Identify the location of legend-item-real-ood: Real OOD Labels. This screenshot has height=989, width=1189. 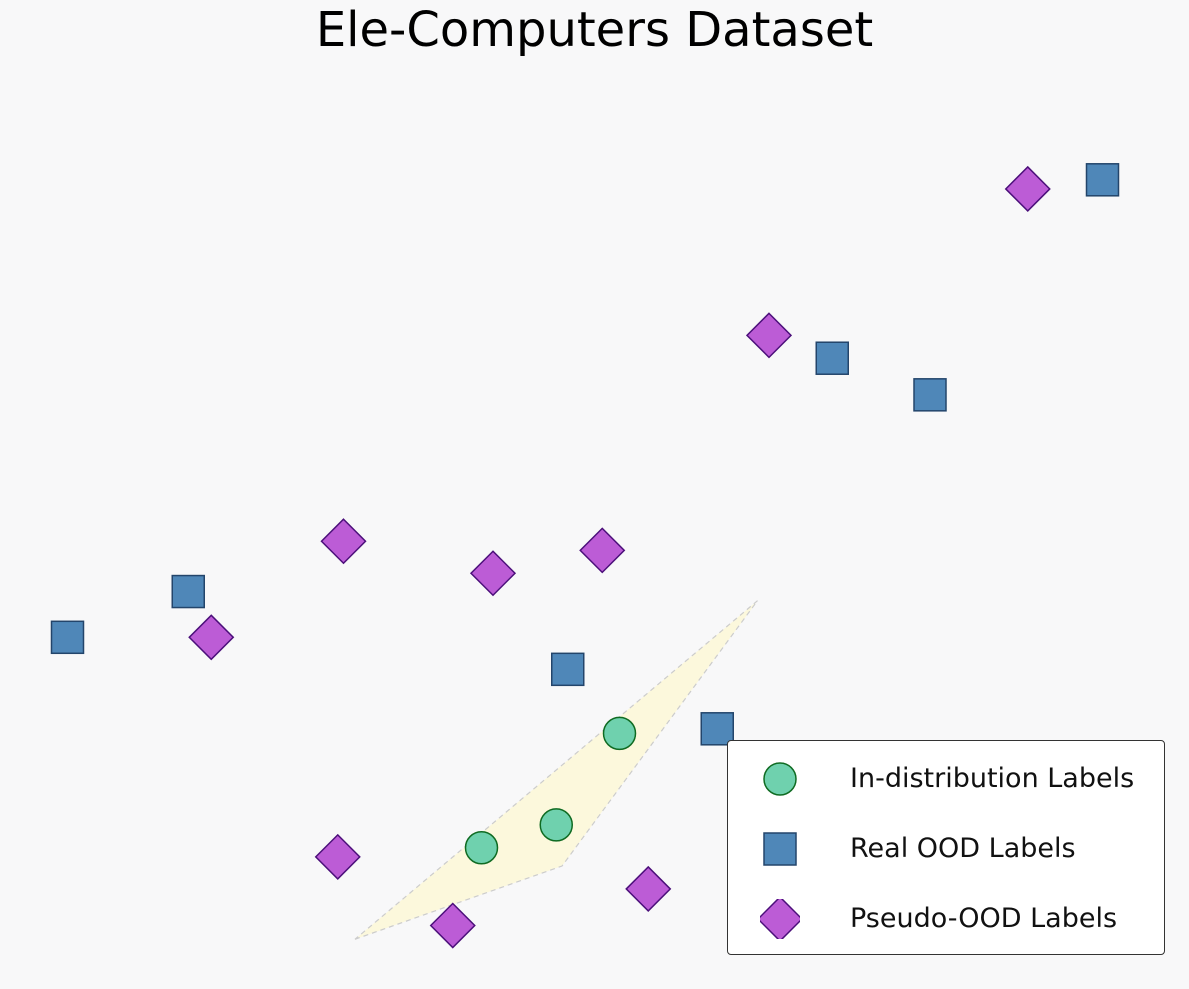
(946, 849).